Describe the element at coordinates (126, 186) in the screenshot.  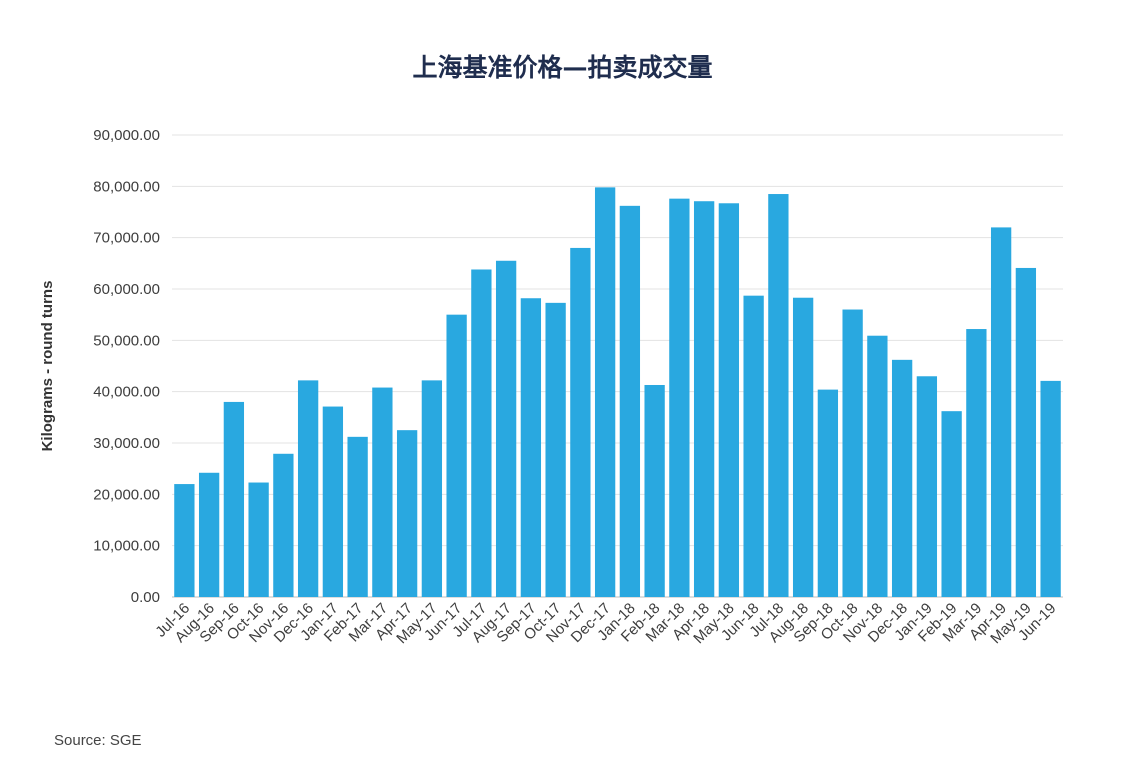
I see `y-tick-label: 80,000.00` at that location.